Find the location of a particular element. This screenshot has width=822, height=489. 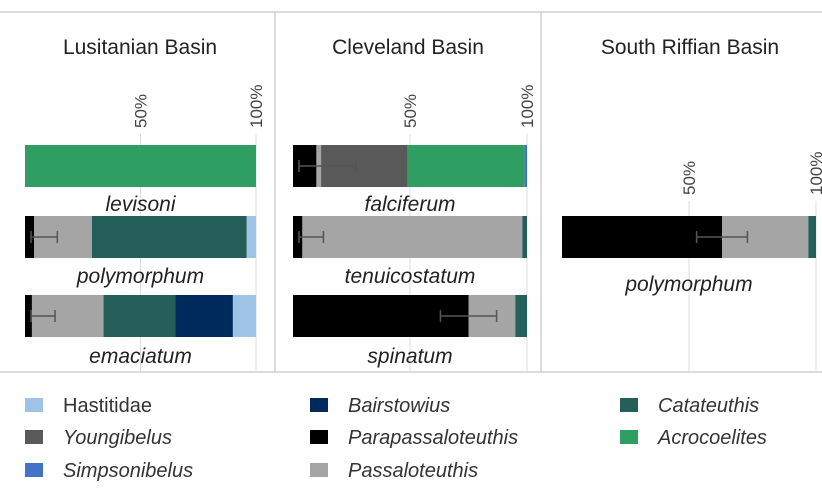

legend-label: Simpsonibelus is located at coordinates (128, 471).